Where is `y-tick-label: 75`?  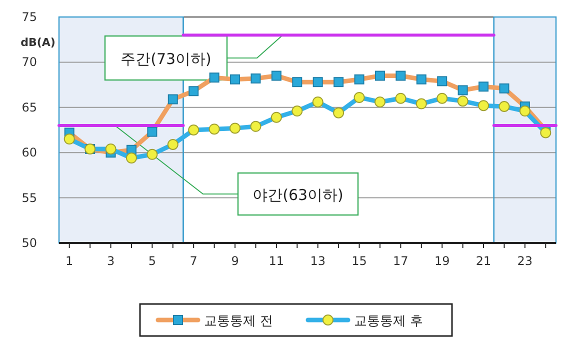 y-tick-label: 75 is located at coordinates (29, 17).